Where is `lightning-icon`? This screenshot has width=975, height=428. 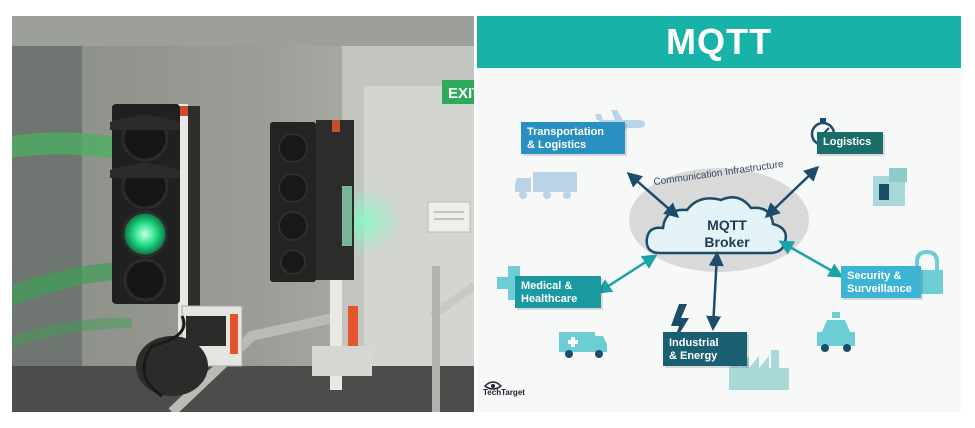
lightning-icon is located at coordinates (680, 324).